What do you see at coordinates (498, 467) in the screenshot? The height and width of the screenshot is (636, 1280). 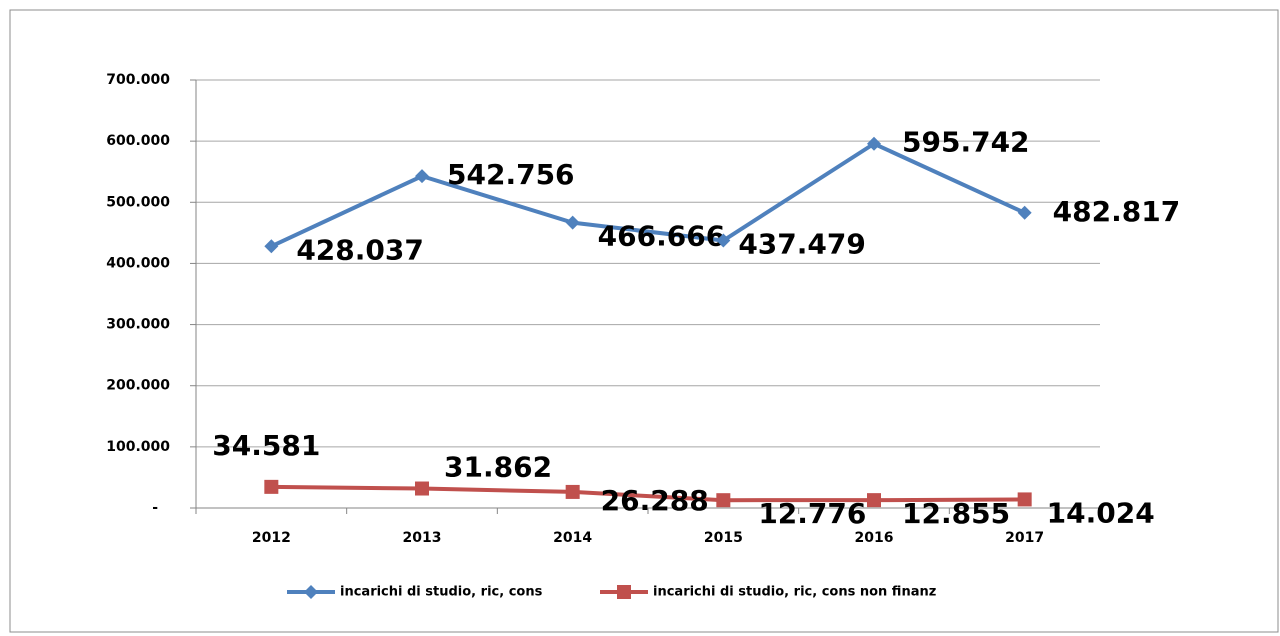 I see `data-label: 31.862` at bounding box center [498, 467].